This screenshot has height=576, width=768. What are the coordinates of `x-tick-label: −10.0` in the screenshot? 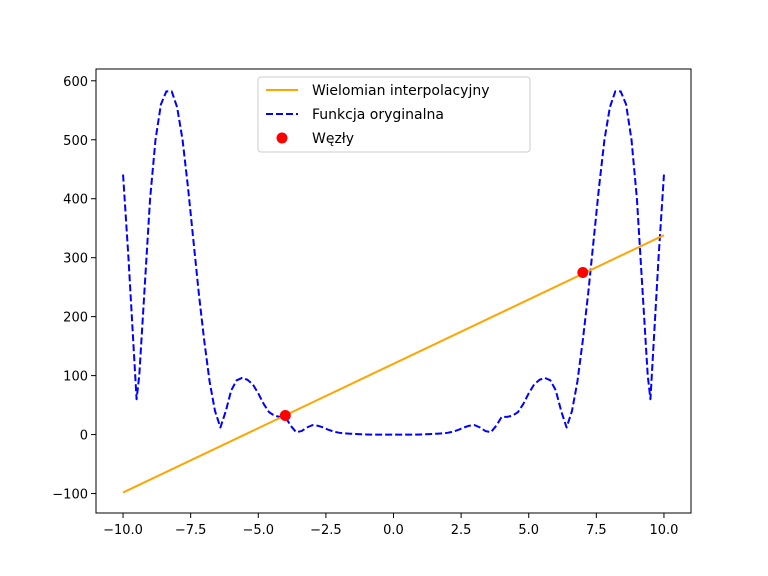 It's located at (123, 530).